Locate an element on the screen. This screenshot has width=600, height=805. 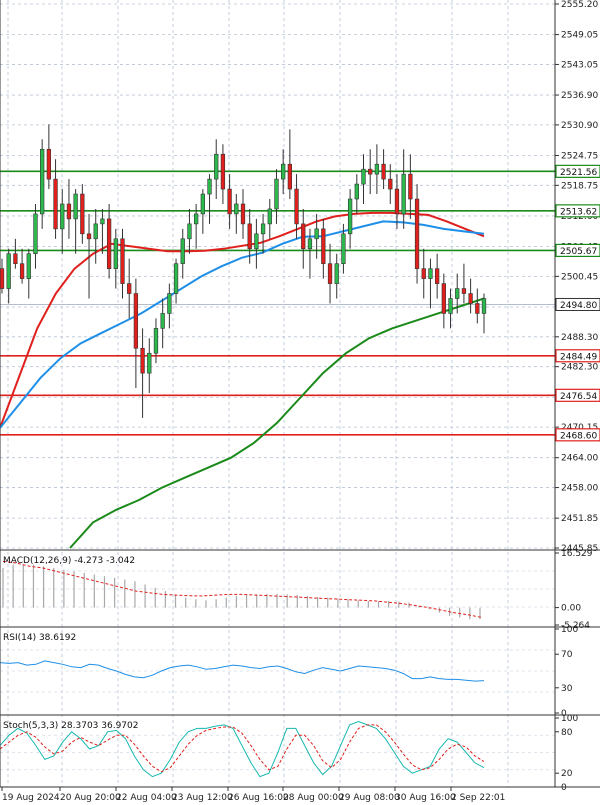
price-tick-label: 2482.30 is located at coordinates (579, 368).